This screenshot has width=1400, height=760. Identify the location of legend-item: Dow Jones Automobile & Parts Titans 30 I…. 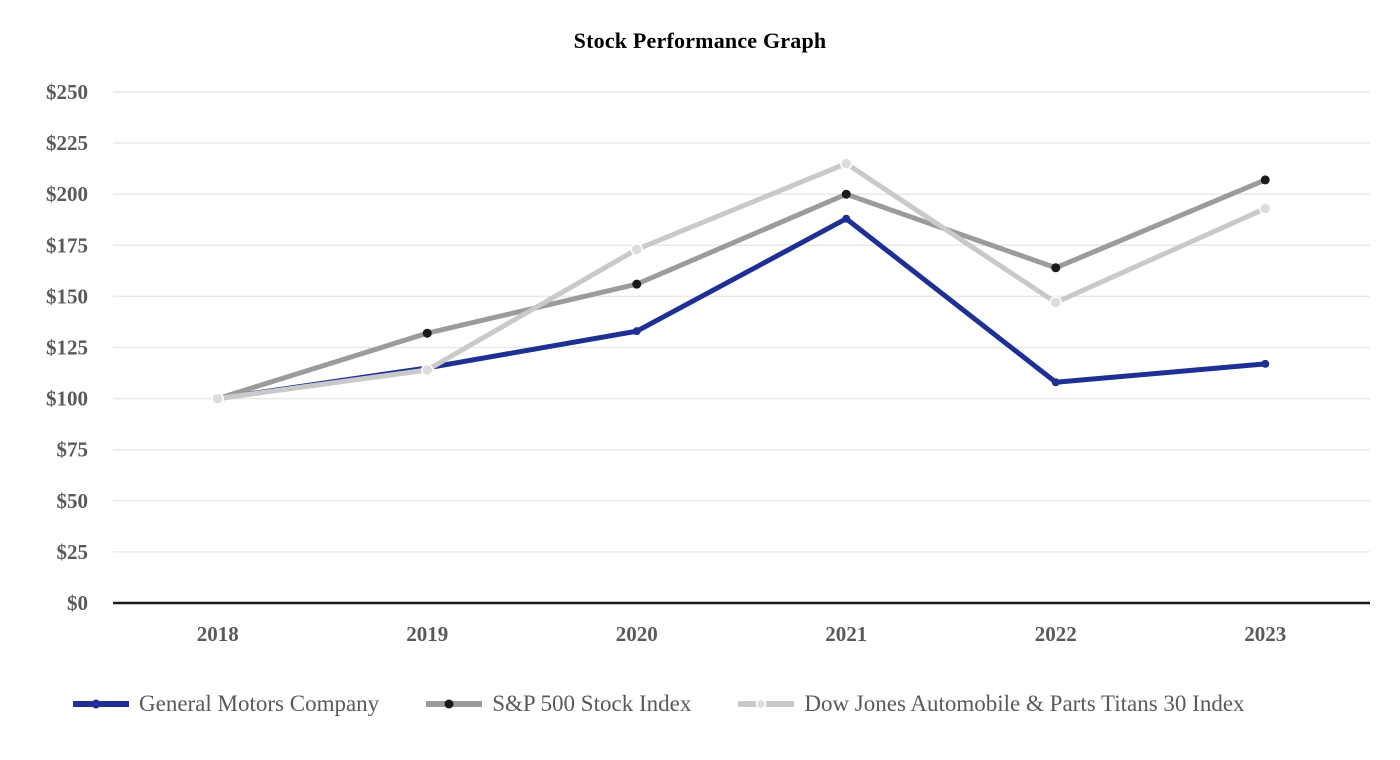
(991, 704).